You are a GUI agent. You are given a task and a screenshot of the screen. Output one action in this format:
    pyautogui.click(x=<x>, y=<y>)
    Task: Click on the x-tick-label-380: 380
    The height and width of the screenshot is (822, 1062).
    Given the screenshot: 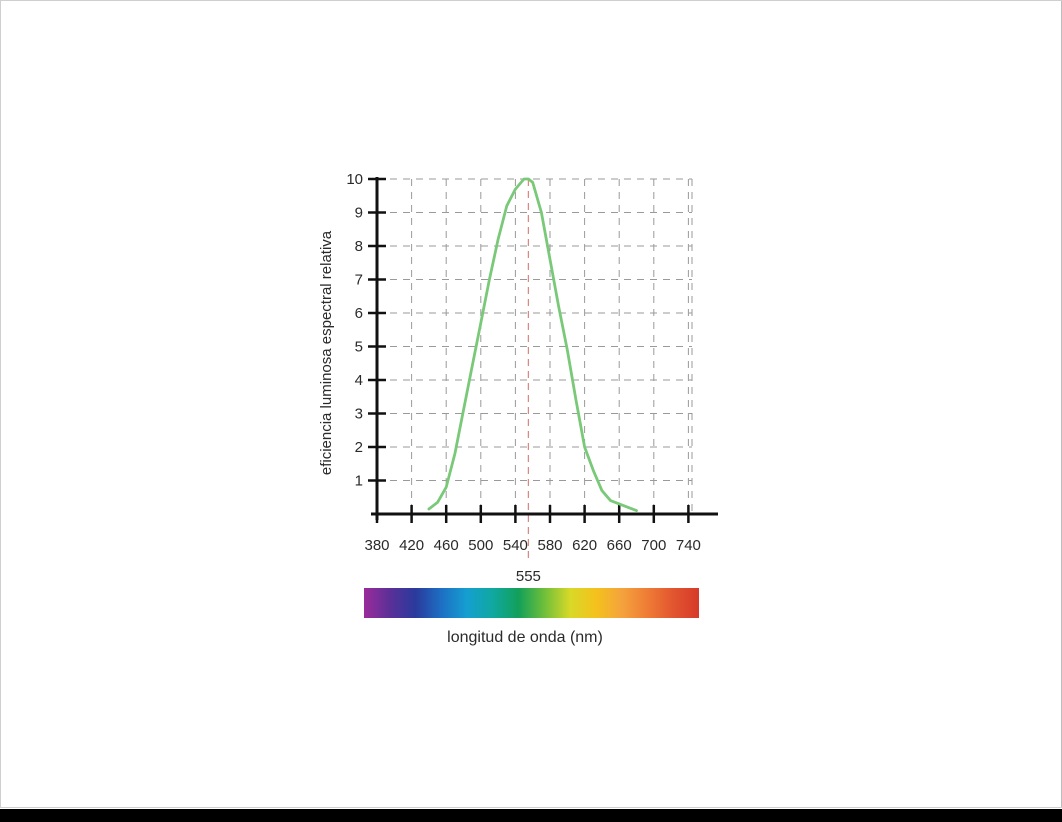 What is the action you would take?
    pyautogui.click(x=376, y=545)
    